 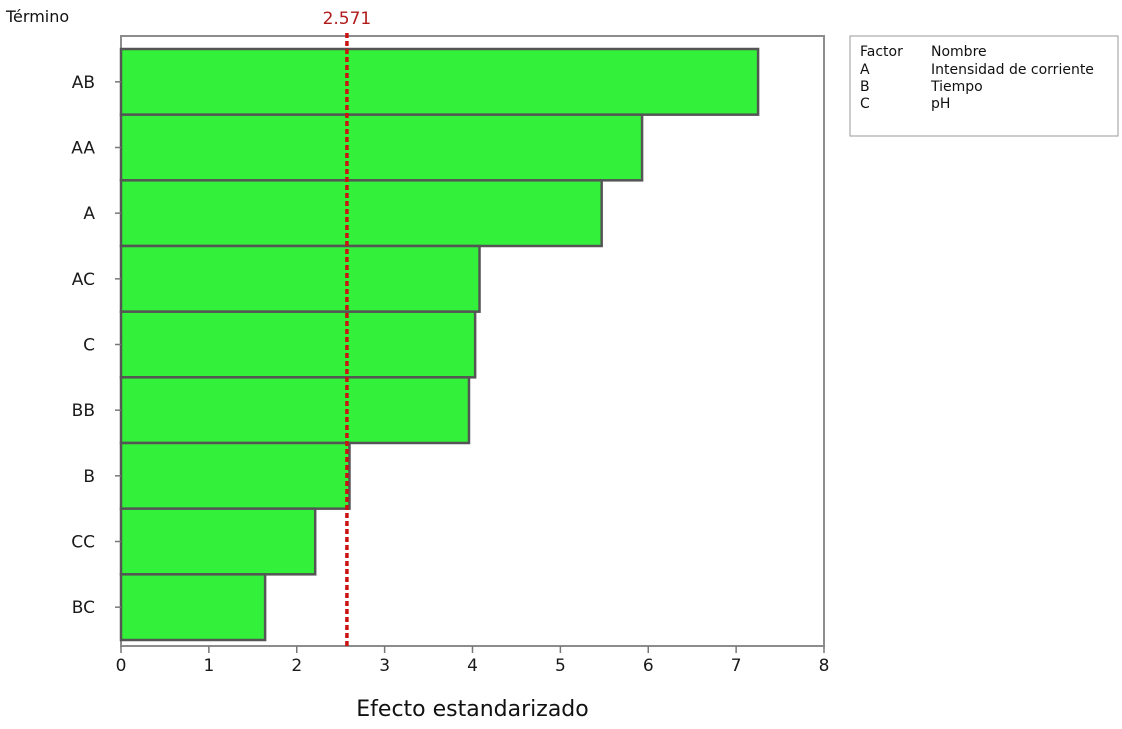 I want to click on x-tick-label-0: 0, so click(x=121, y=666).